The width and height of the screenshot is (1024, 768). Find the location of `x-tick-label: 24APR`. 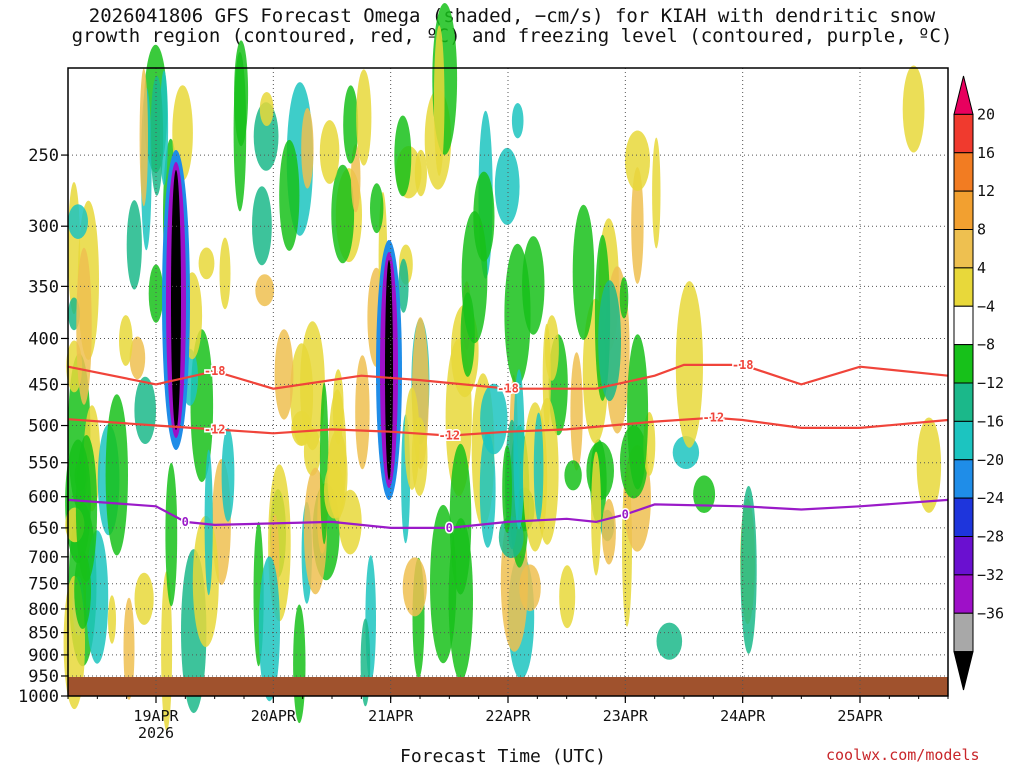

x-tick-label: 24APR is located at coordinates (743, 716).